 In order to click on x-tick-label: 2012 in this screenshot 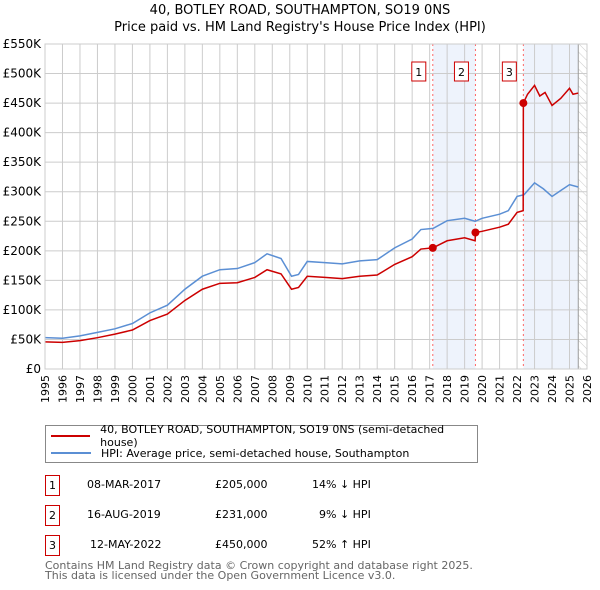, I will do `click(342, 389)`.